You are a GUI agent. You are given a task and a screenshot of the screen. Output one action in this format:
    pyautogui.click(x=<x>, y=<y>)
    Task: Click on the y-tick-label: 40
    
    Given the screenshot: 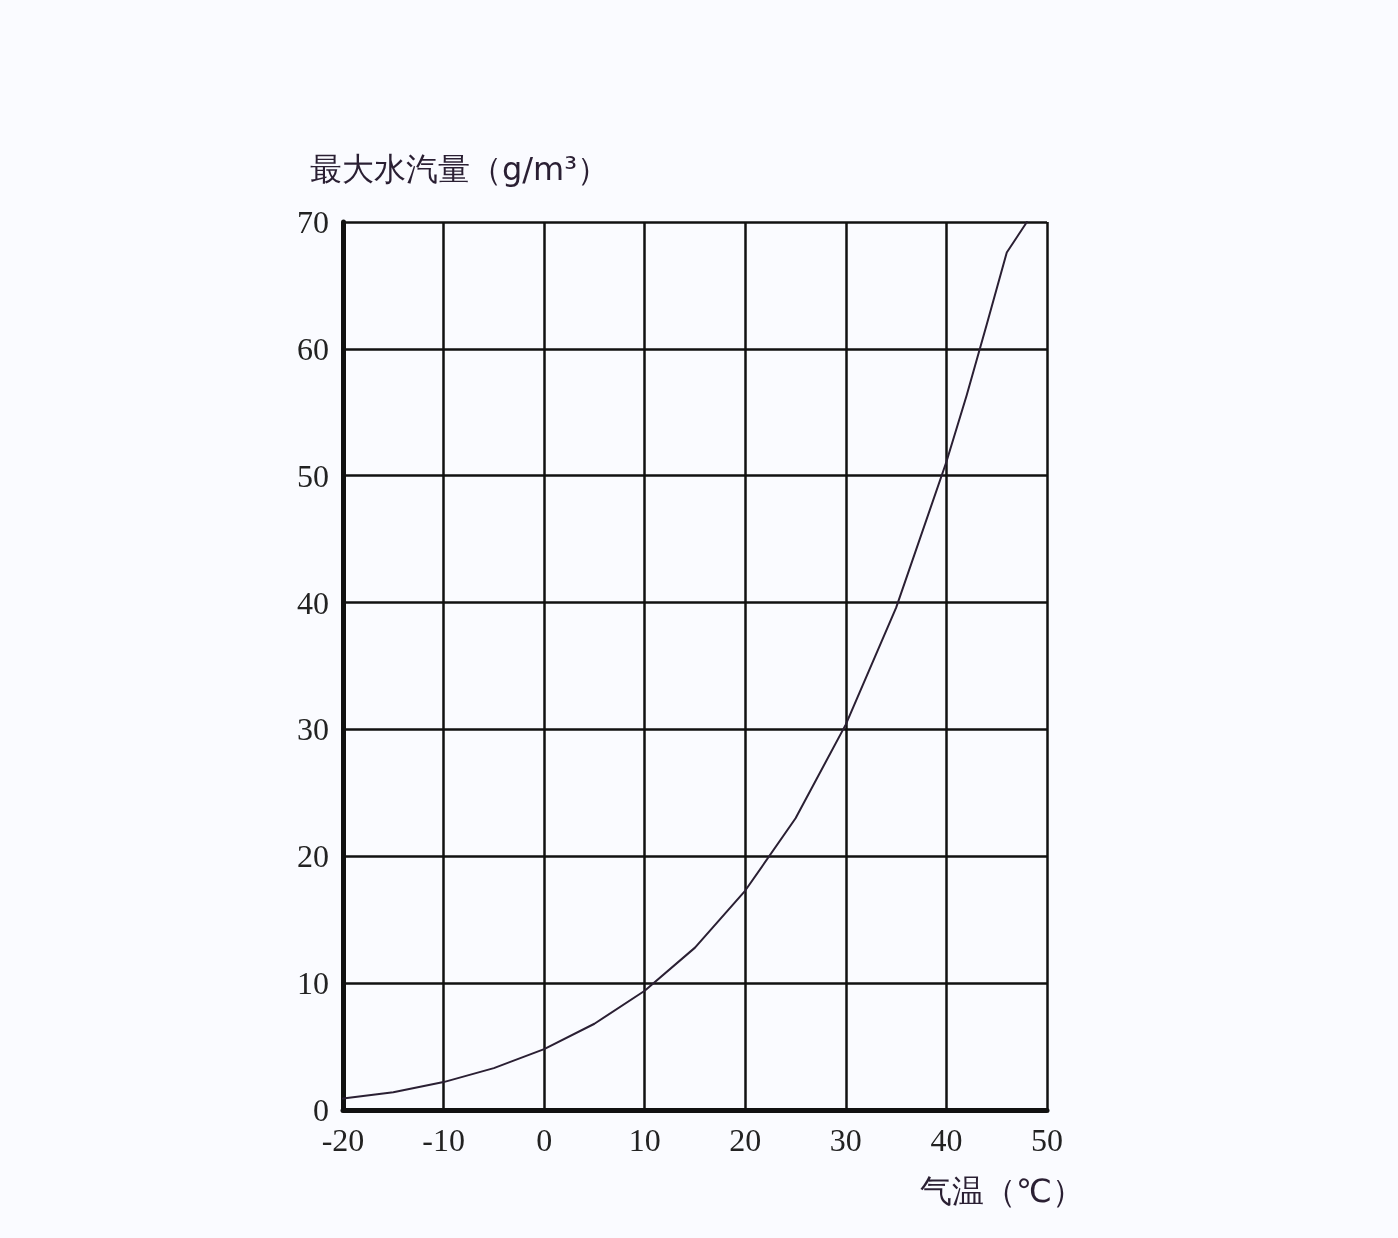 What is the action you would take?
    pyautogui.click(x=313, y=602)
    